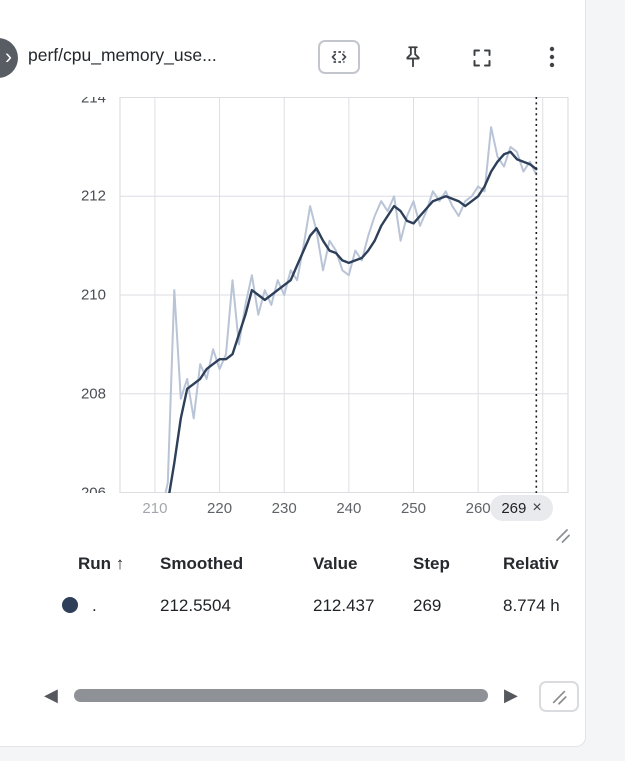  What do you see at coordinates (101, 563) in the screenshot?
I see `column-header-run: Run ↑` at bounding box center [101, 563].